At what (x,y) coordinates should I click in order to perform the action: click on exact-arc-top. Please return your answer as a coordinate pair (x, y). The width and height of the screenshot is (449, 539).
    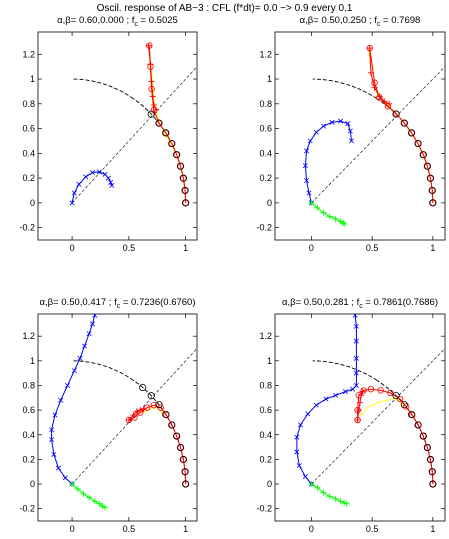
    Looking at the image, I should click on (345, 370).